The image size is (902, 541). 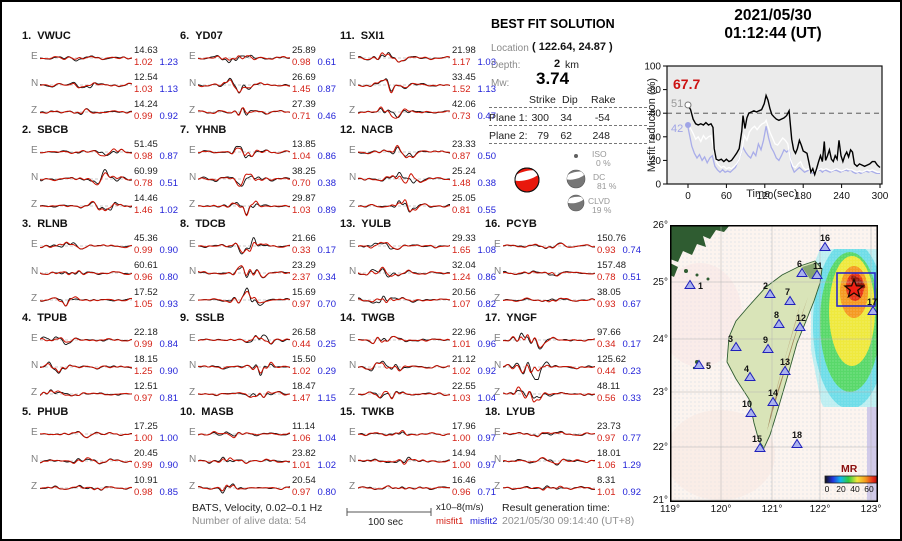 I want to click on trace-values: 18.01 1.06 1.29, so click(x=619, y=459).